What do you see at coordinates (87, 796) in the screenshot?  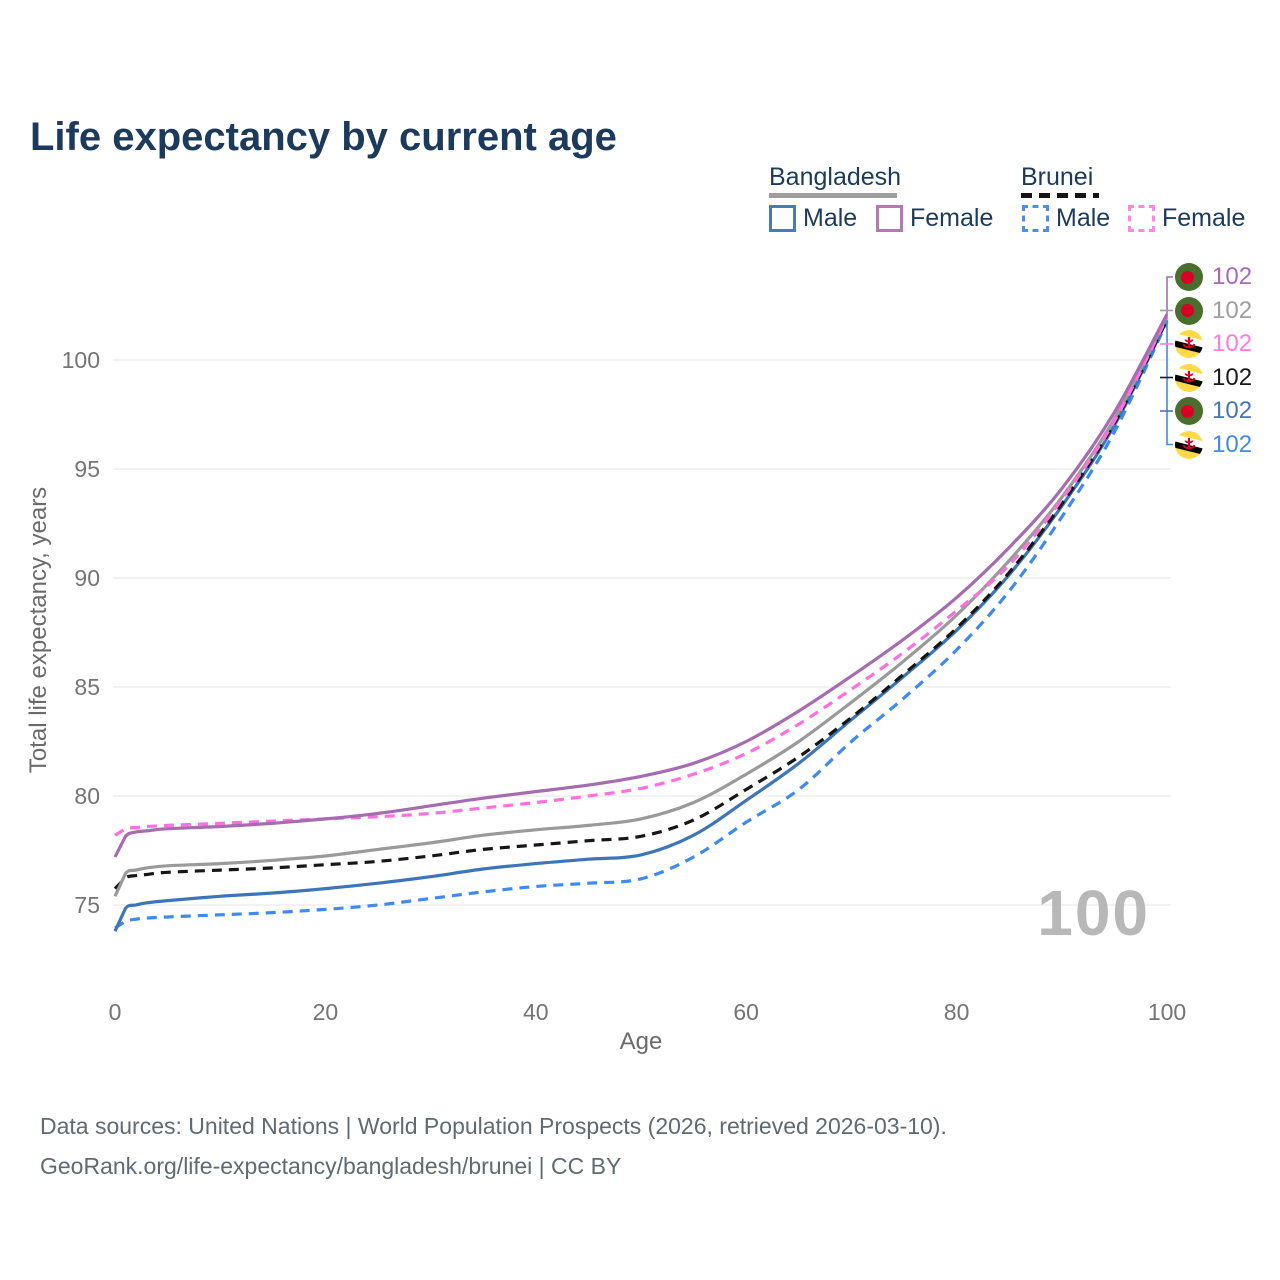 I see `y-tick-label-80: 80` at bounding box center [87, 796].